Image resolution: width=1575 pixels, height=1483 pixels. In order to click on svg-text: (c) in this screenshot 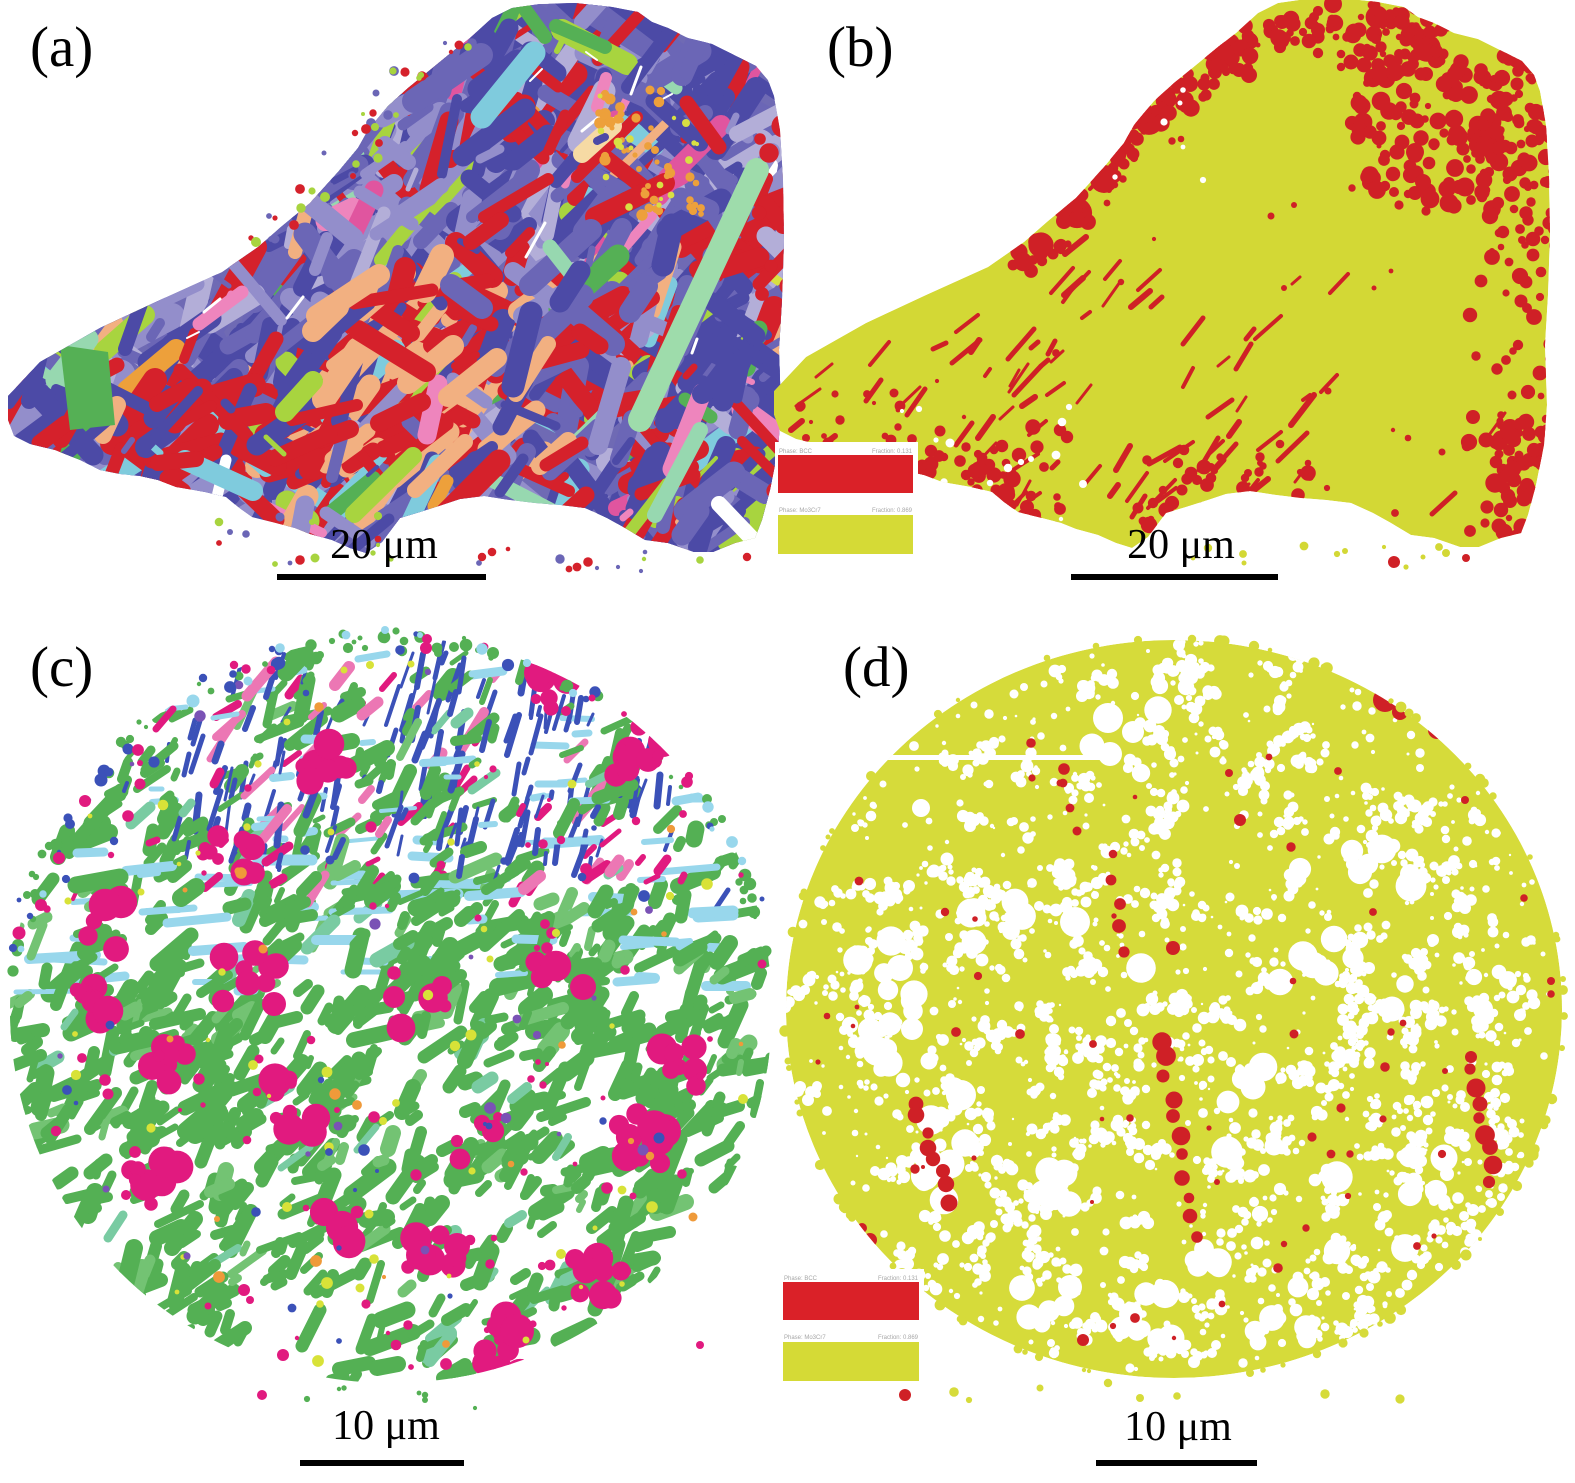, I will do `click(61, 667)`.